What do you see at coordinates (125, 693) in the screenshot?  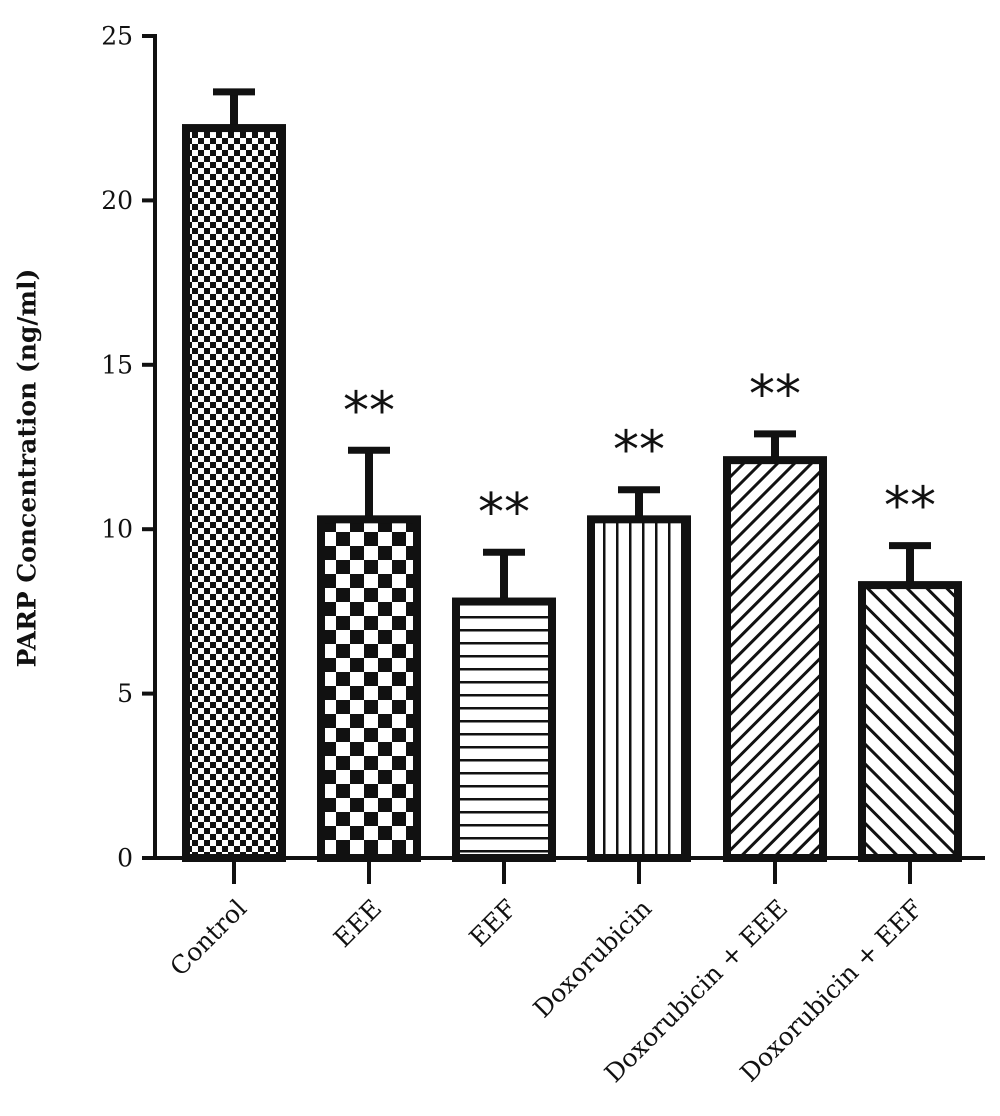 I see `y-tick-label: 5` at bounding box center [125, 693].